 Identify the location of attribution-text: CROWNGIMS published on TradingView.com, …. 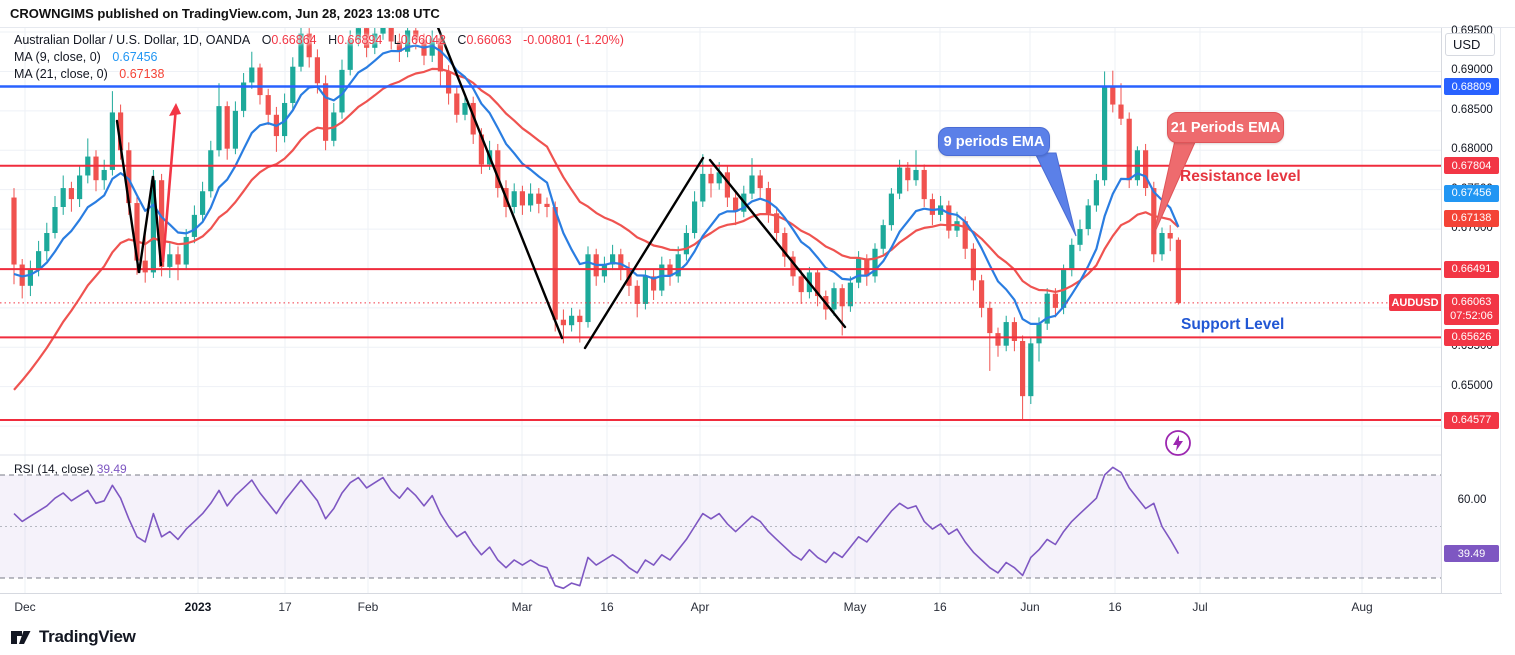
(225, 13).